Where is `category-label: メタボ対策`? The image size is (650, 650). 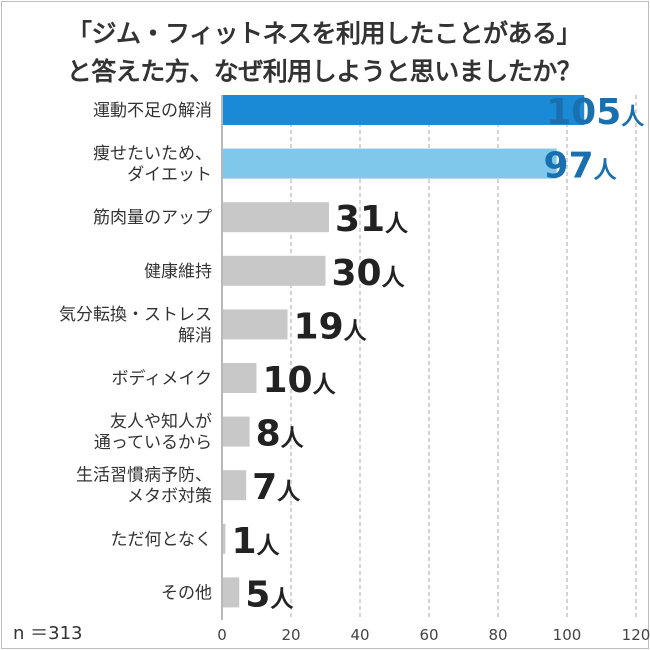
category-label: メタボ対策 is located at coordinates (169, 497).